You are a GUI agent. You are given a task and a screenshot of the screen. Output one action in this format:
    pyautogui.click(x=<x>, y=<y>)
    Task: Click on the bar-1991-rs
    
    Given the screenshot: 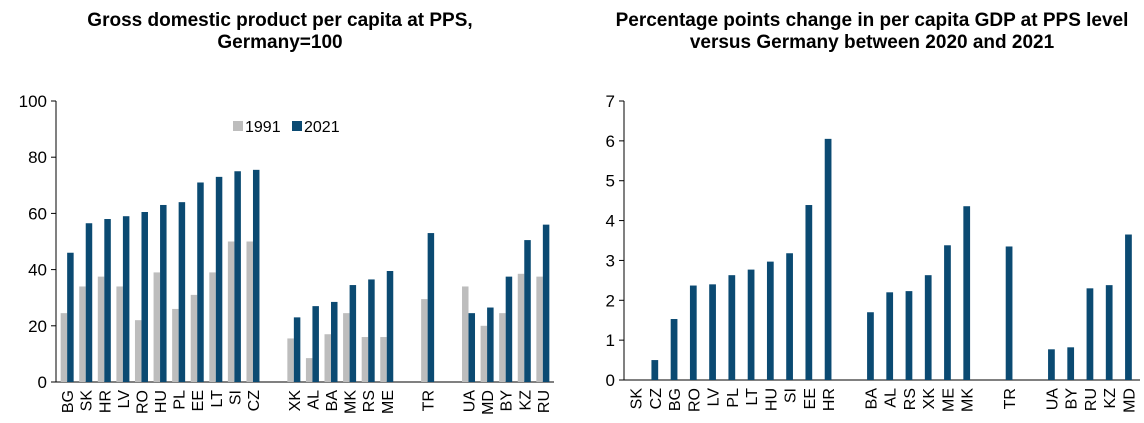 What is the action you would take?
    pyautogui.click(x=365, y=359)
    